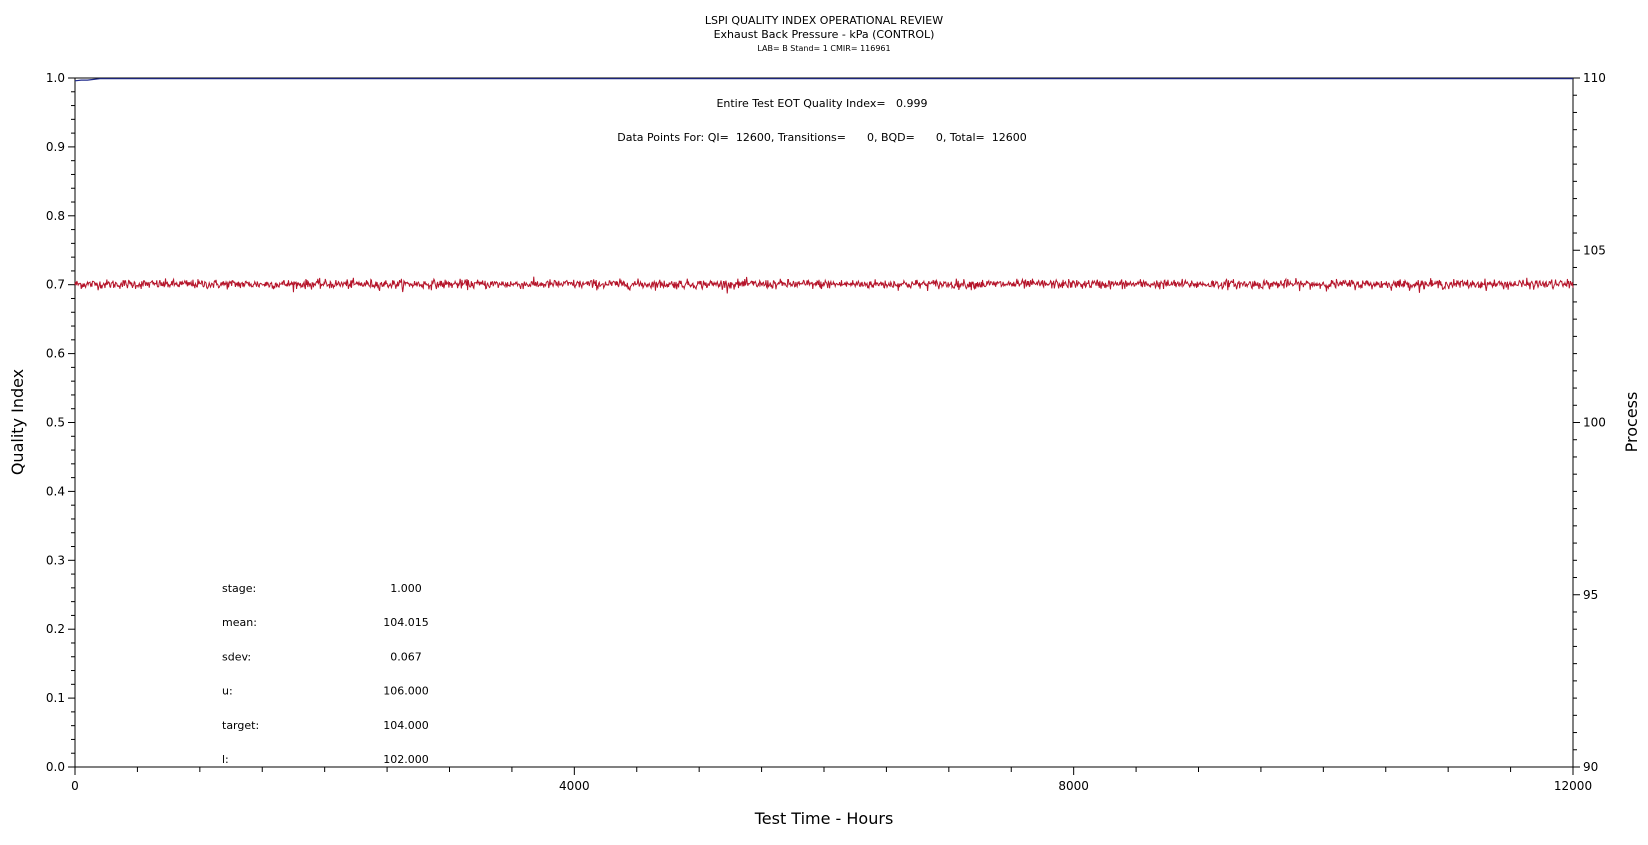  What do you see at coordinates (406, 656) in the screenshot?
I see `stat-value: 0.067` at bounding box center [406, 656].